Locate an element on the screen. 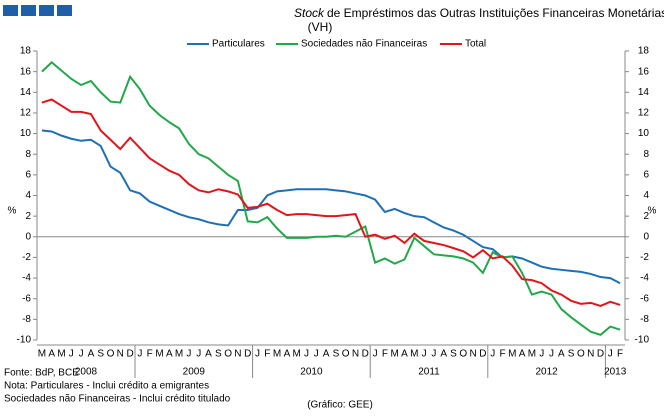 The width and height of the screenshot is (664, 418). legend-label: Total is located at coordinates (475, 44).